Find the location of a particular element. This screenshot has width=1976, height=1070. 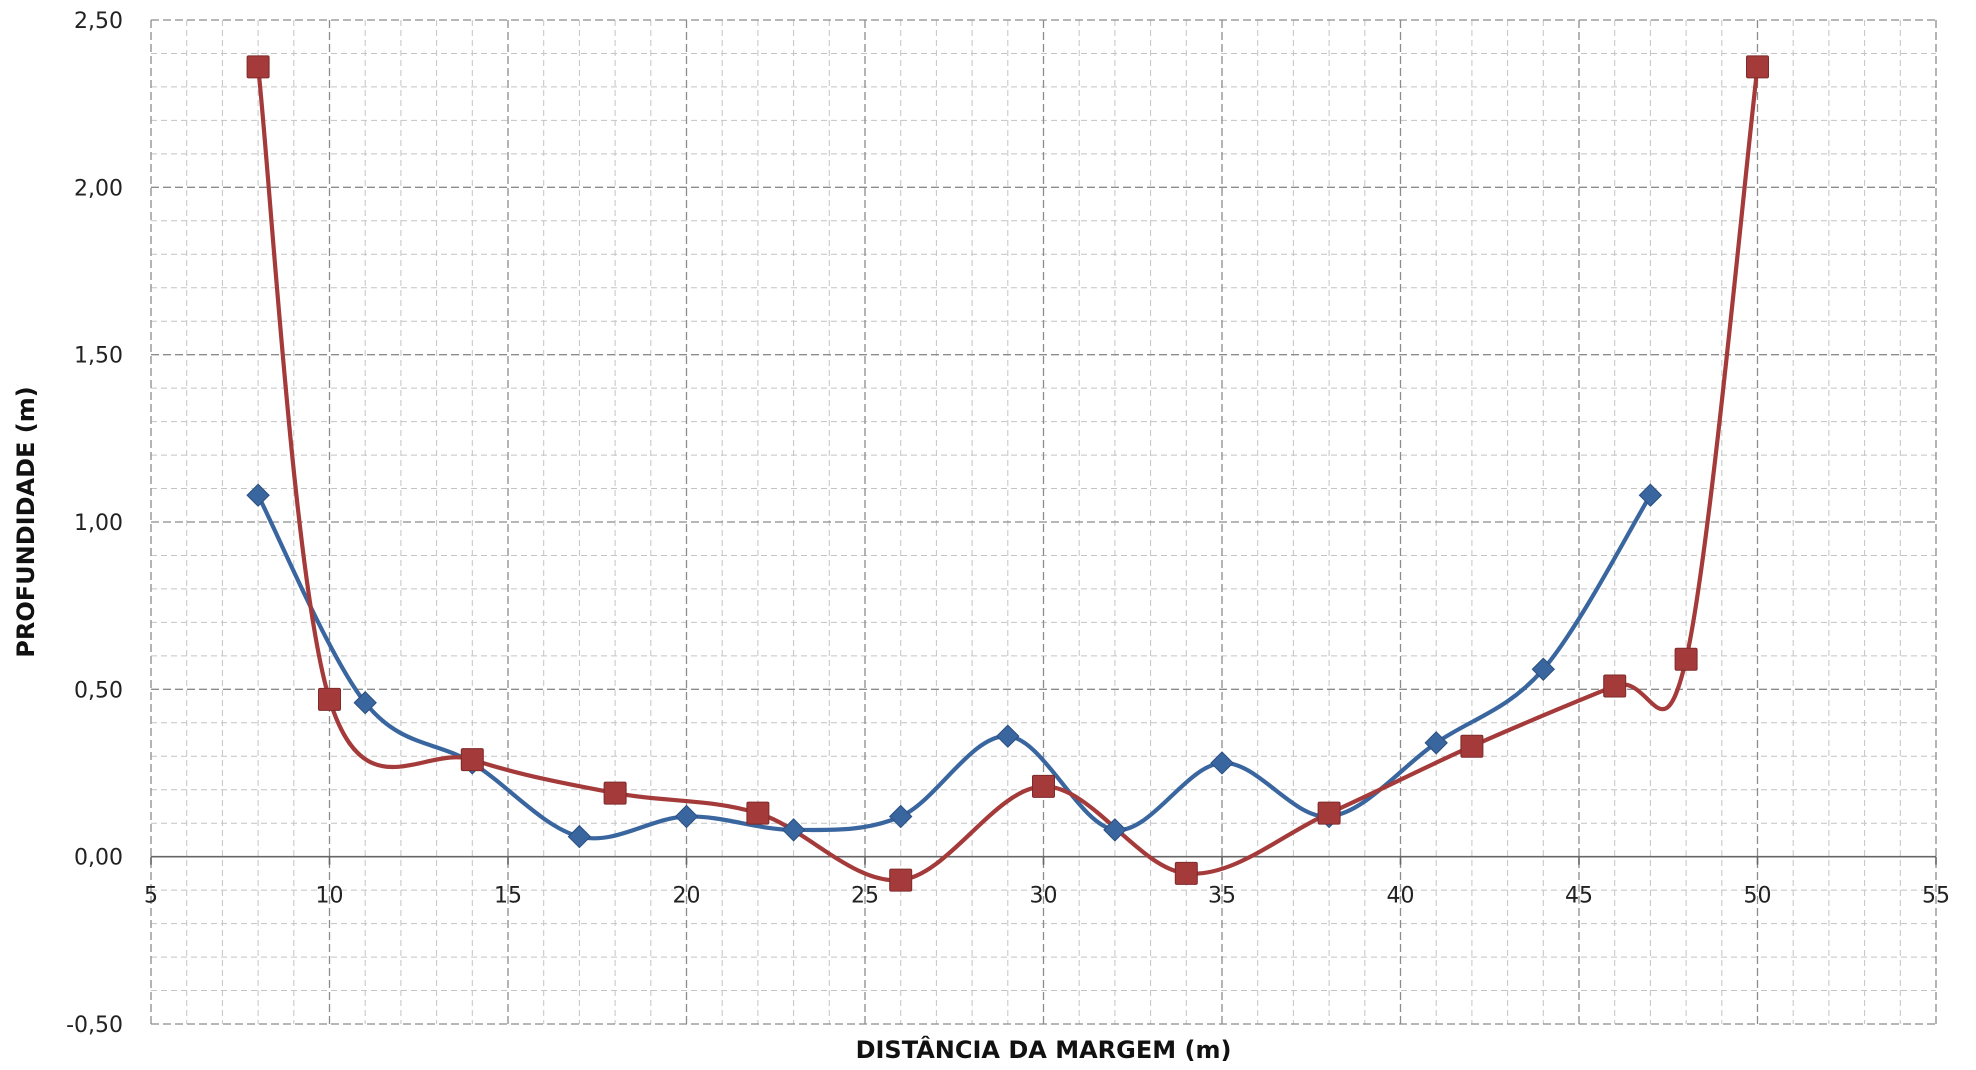

x-tick-label: 25 is located at coordinates (865, 896).